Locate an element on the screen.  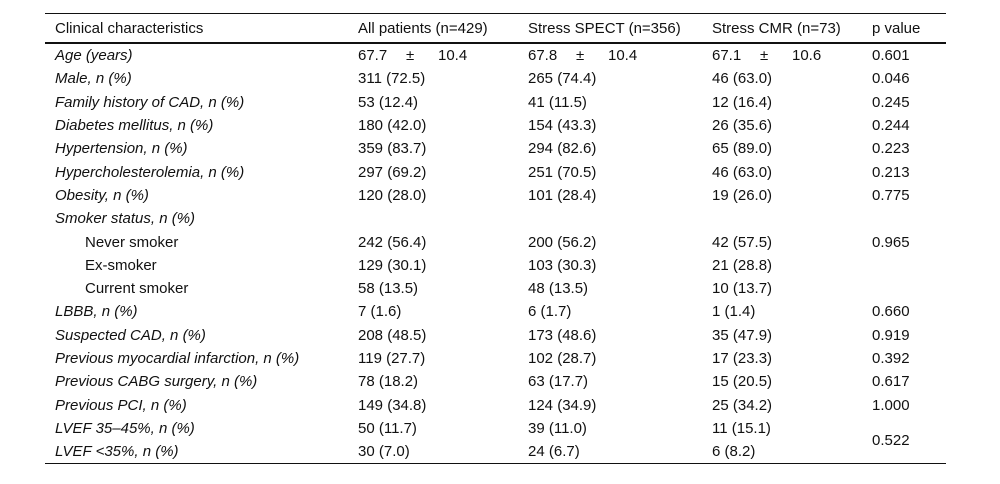
p-value-cell: 0.046 is located at coordinates (891, 79).